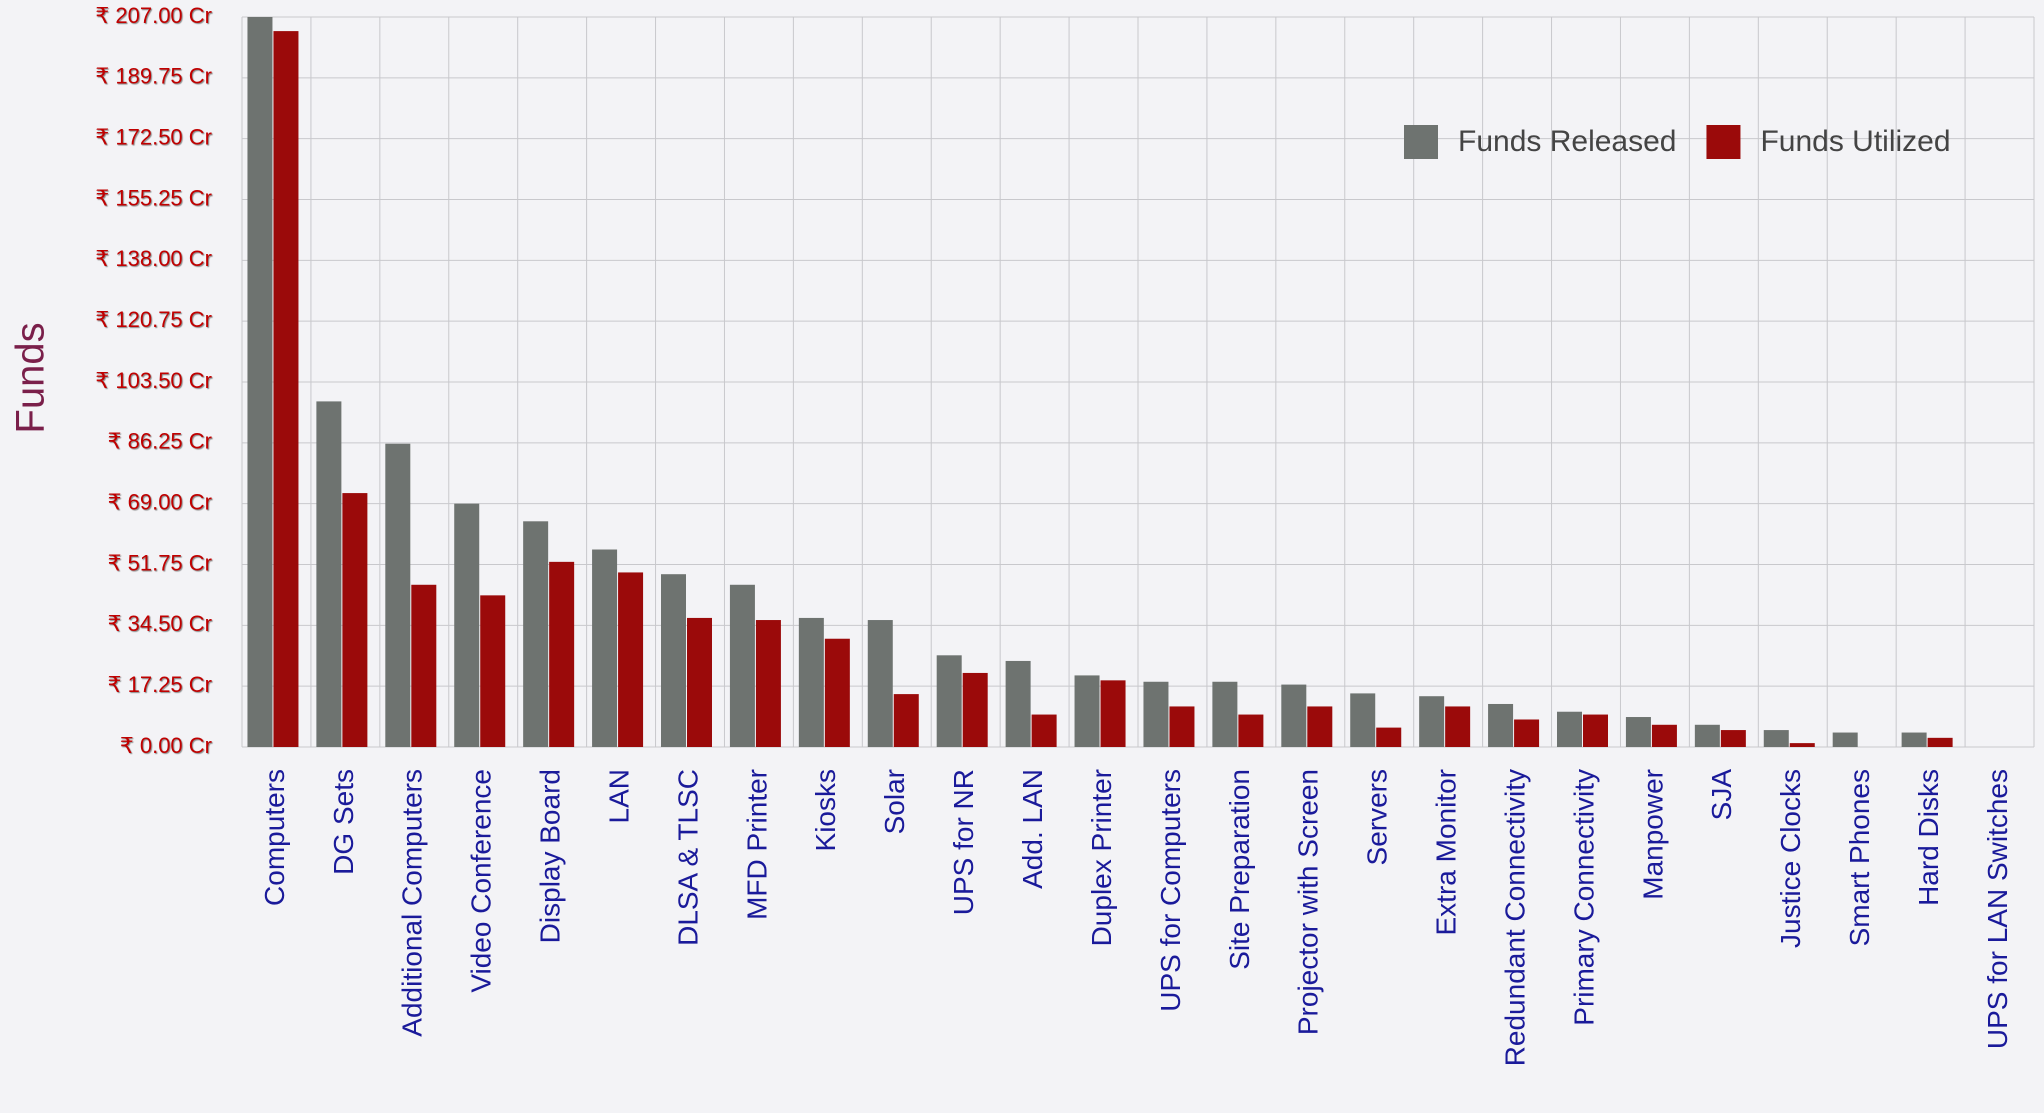  Describe the element at coordinates (31, 377) in the screenshot. I see `y-axis-title: Funds` at that location.